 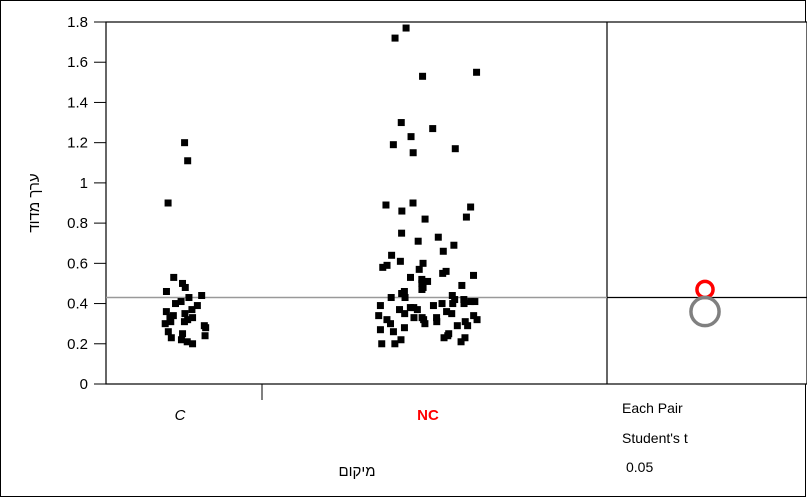 I want to click on y-tick-label: 0.8, so click(x=77, y=223).